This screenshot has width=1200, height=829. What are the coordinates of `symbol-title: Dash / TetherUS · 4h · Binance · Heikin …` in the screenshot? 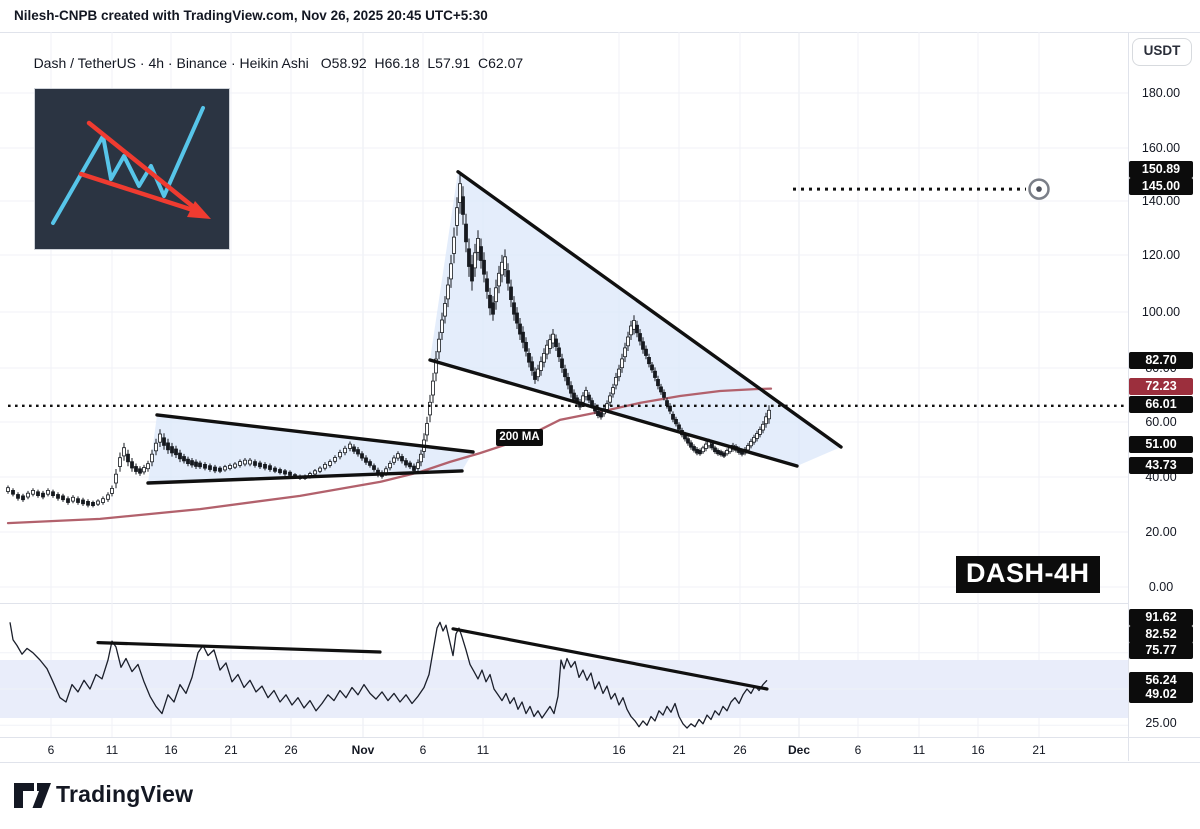 It's located at (171, 63).